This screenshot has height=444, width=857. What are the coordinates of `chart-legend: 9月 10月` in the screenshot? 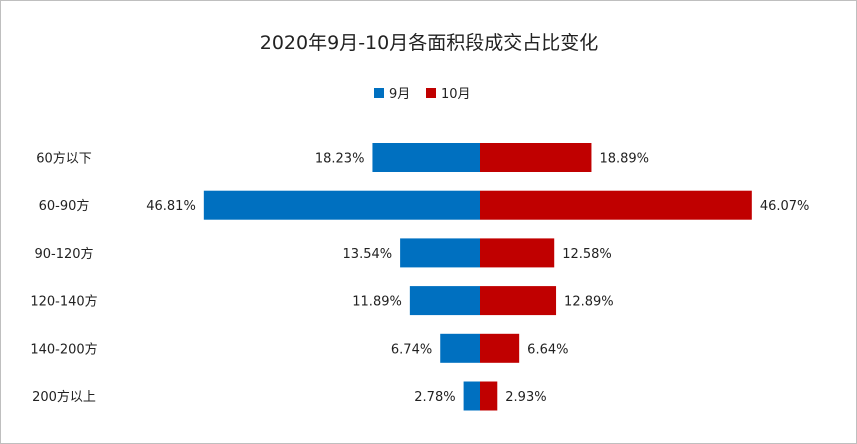 It's located at (422, 94).